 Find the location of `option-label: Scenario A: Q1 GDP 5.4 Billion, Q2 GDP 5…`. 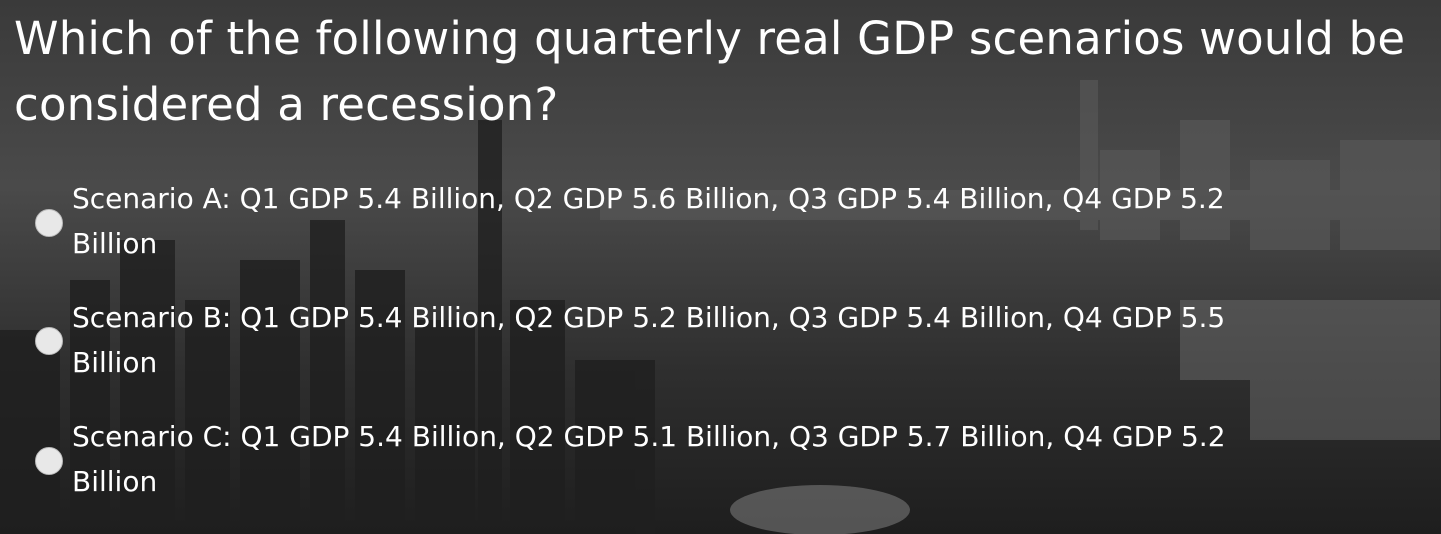

option-label: Scenario A: Q1 GDP 5.4 Billion, Q2 GDP 5… is located at coordinates (648, 221).